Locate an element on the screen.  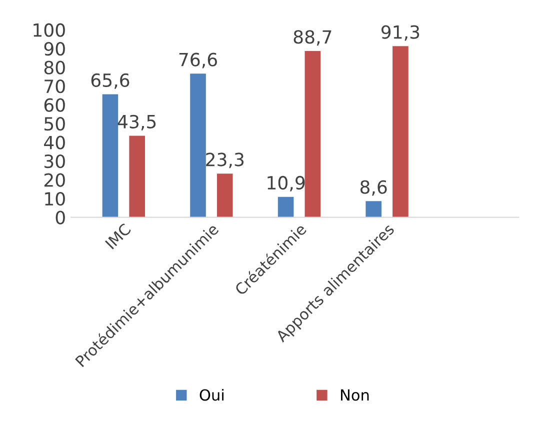
y-tick-label: 20 is located at coordinates (54, 180).